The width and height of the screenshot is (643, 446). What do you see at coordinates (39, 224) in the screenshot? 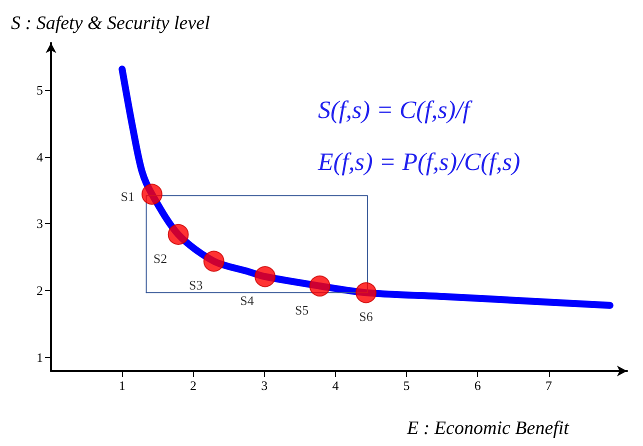
I see `y-tick-label: 3` at bounding box center [39, 224].